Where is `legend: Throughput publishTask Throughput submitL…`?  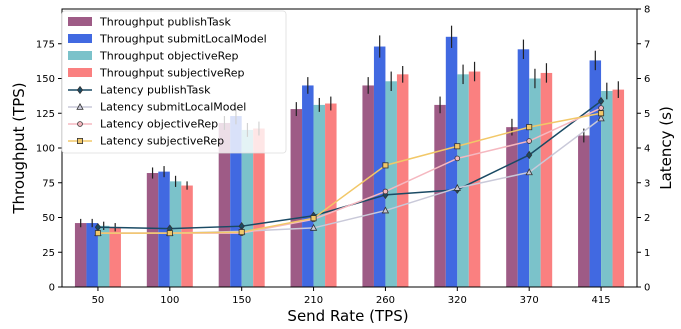
legend: Throughput publishTask Throughput submitL… is located at coordinates (174, 82).